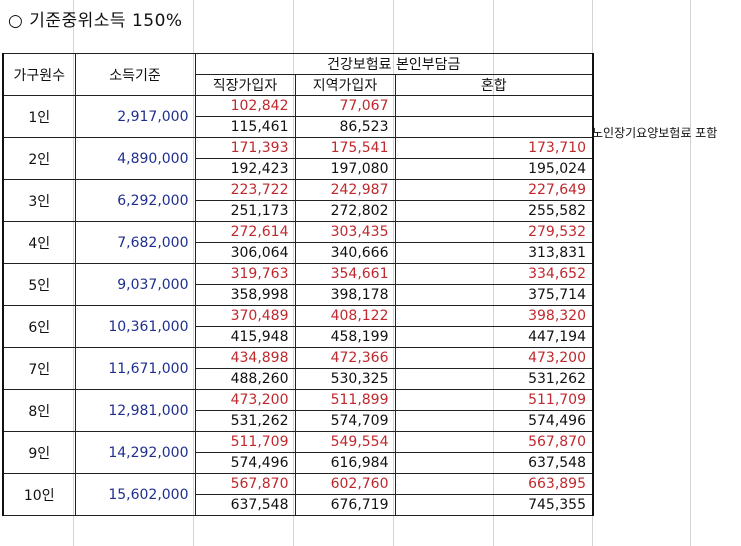  I want to click on cell-mixed-total: 574,496, so click(494, 421).